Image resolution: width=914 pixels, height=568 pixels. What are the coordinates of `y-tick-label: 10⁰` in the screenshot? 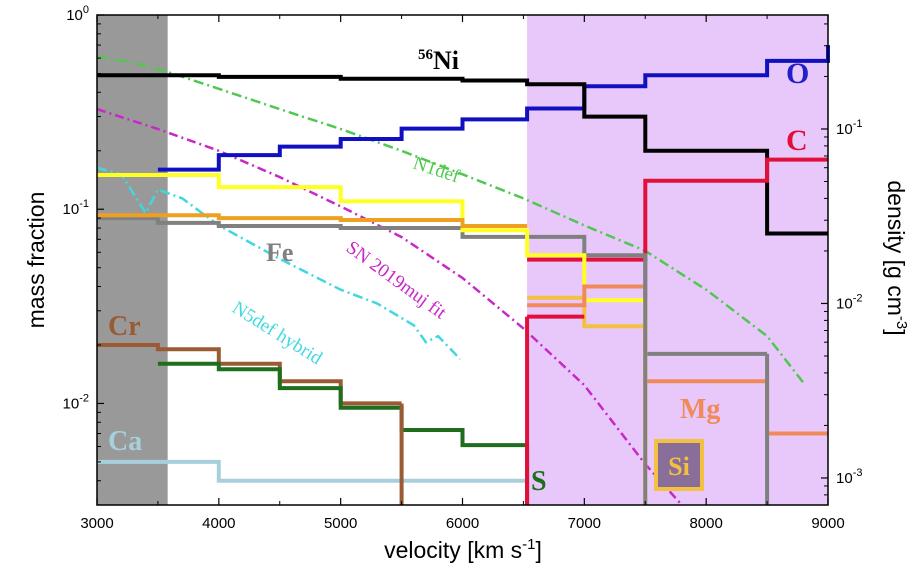 It's located at (77, 14).